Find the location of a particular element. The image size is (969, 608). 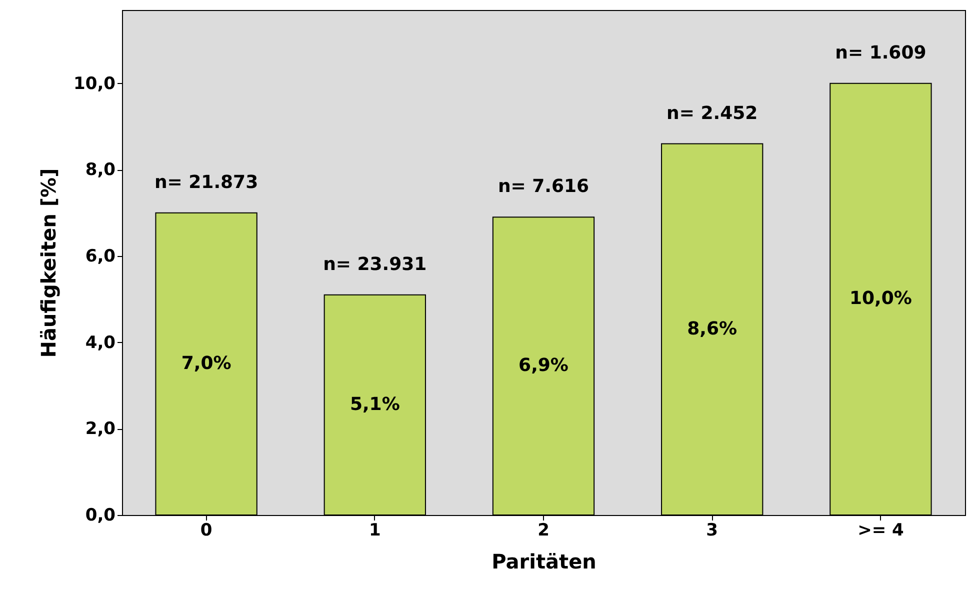

y-axis-title: Häufigkeiten [%] is located at coordinates (48, 263).